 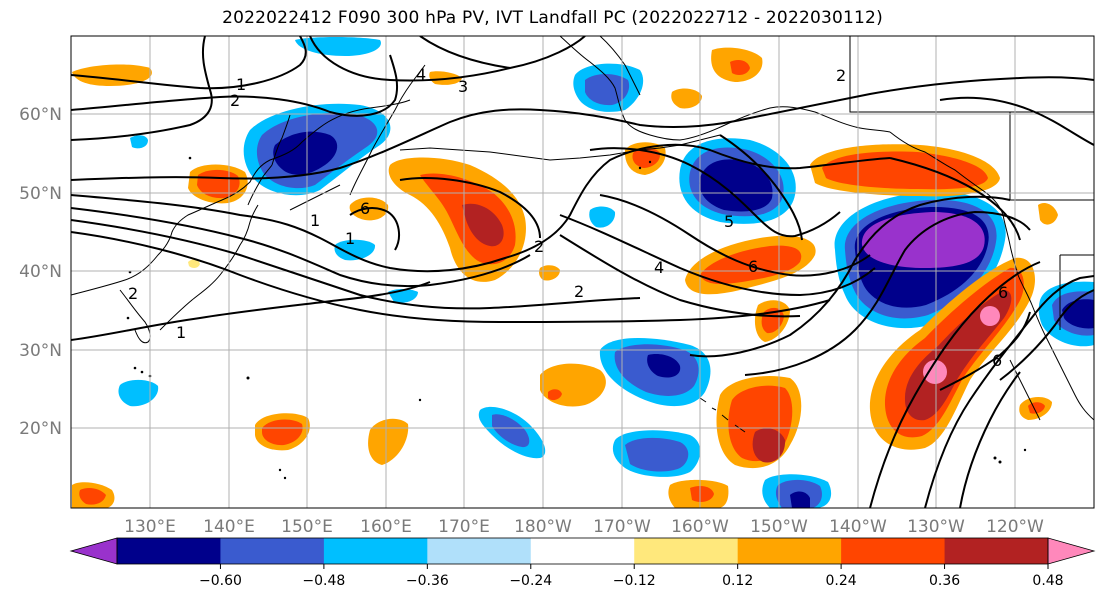 I want to click on colorbar-tick-label: −0.60, so click(x=220, y=581).